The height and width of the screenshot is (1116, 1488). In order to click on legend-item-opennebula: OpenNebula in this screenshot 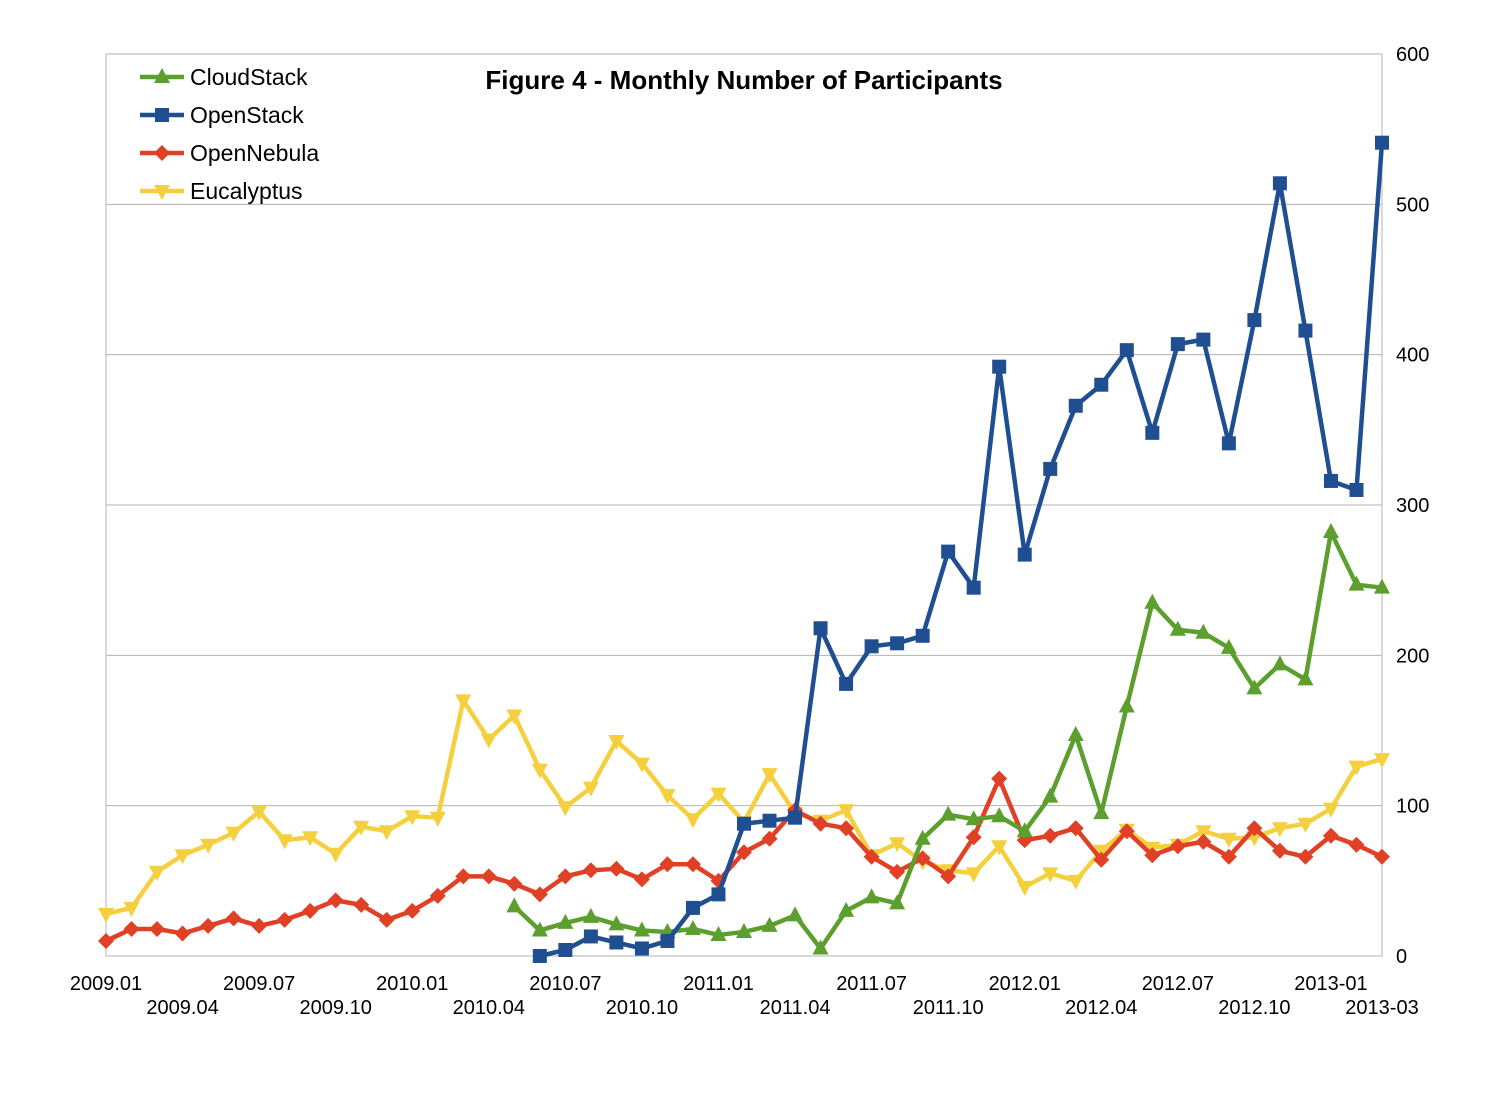, I will do `click(229, 153)`.